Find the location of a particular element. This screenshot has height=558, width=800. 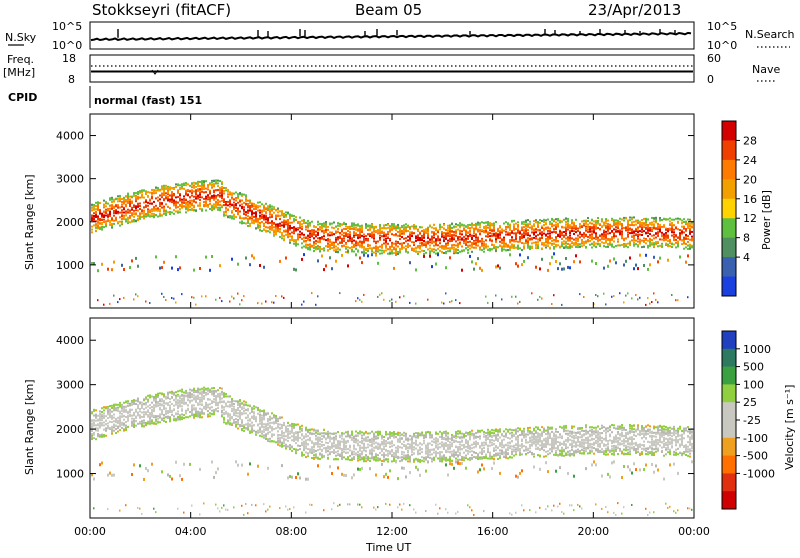

velocity-colorbar: 1000 500 100 25 -25 -100 -500 -1000 is located at coordinates (748, 420).